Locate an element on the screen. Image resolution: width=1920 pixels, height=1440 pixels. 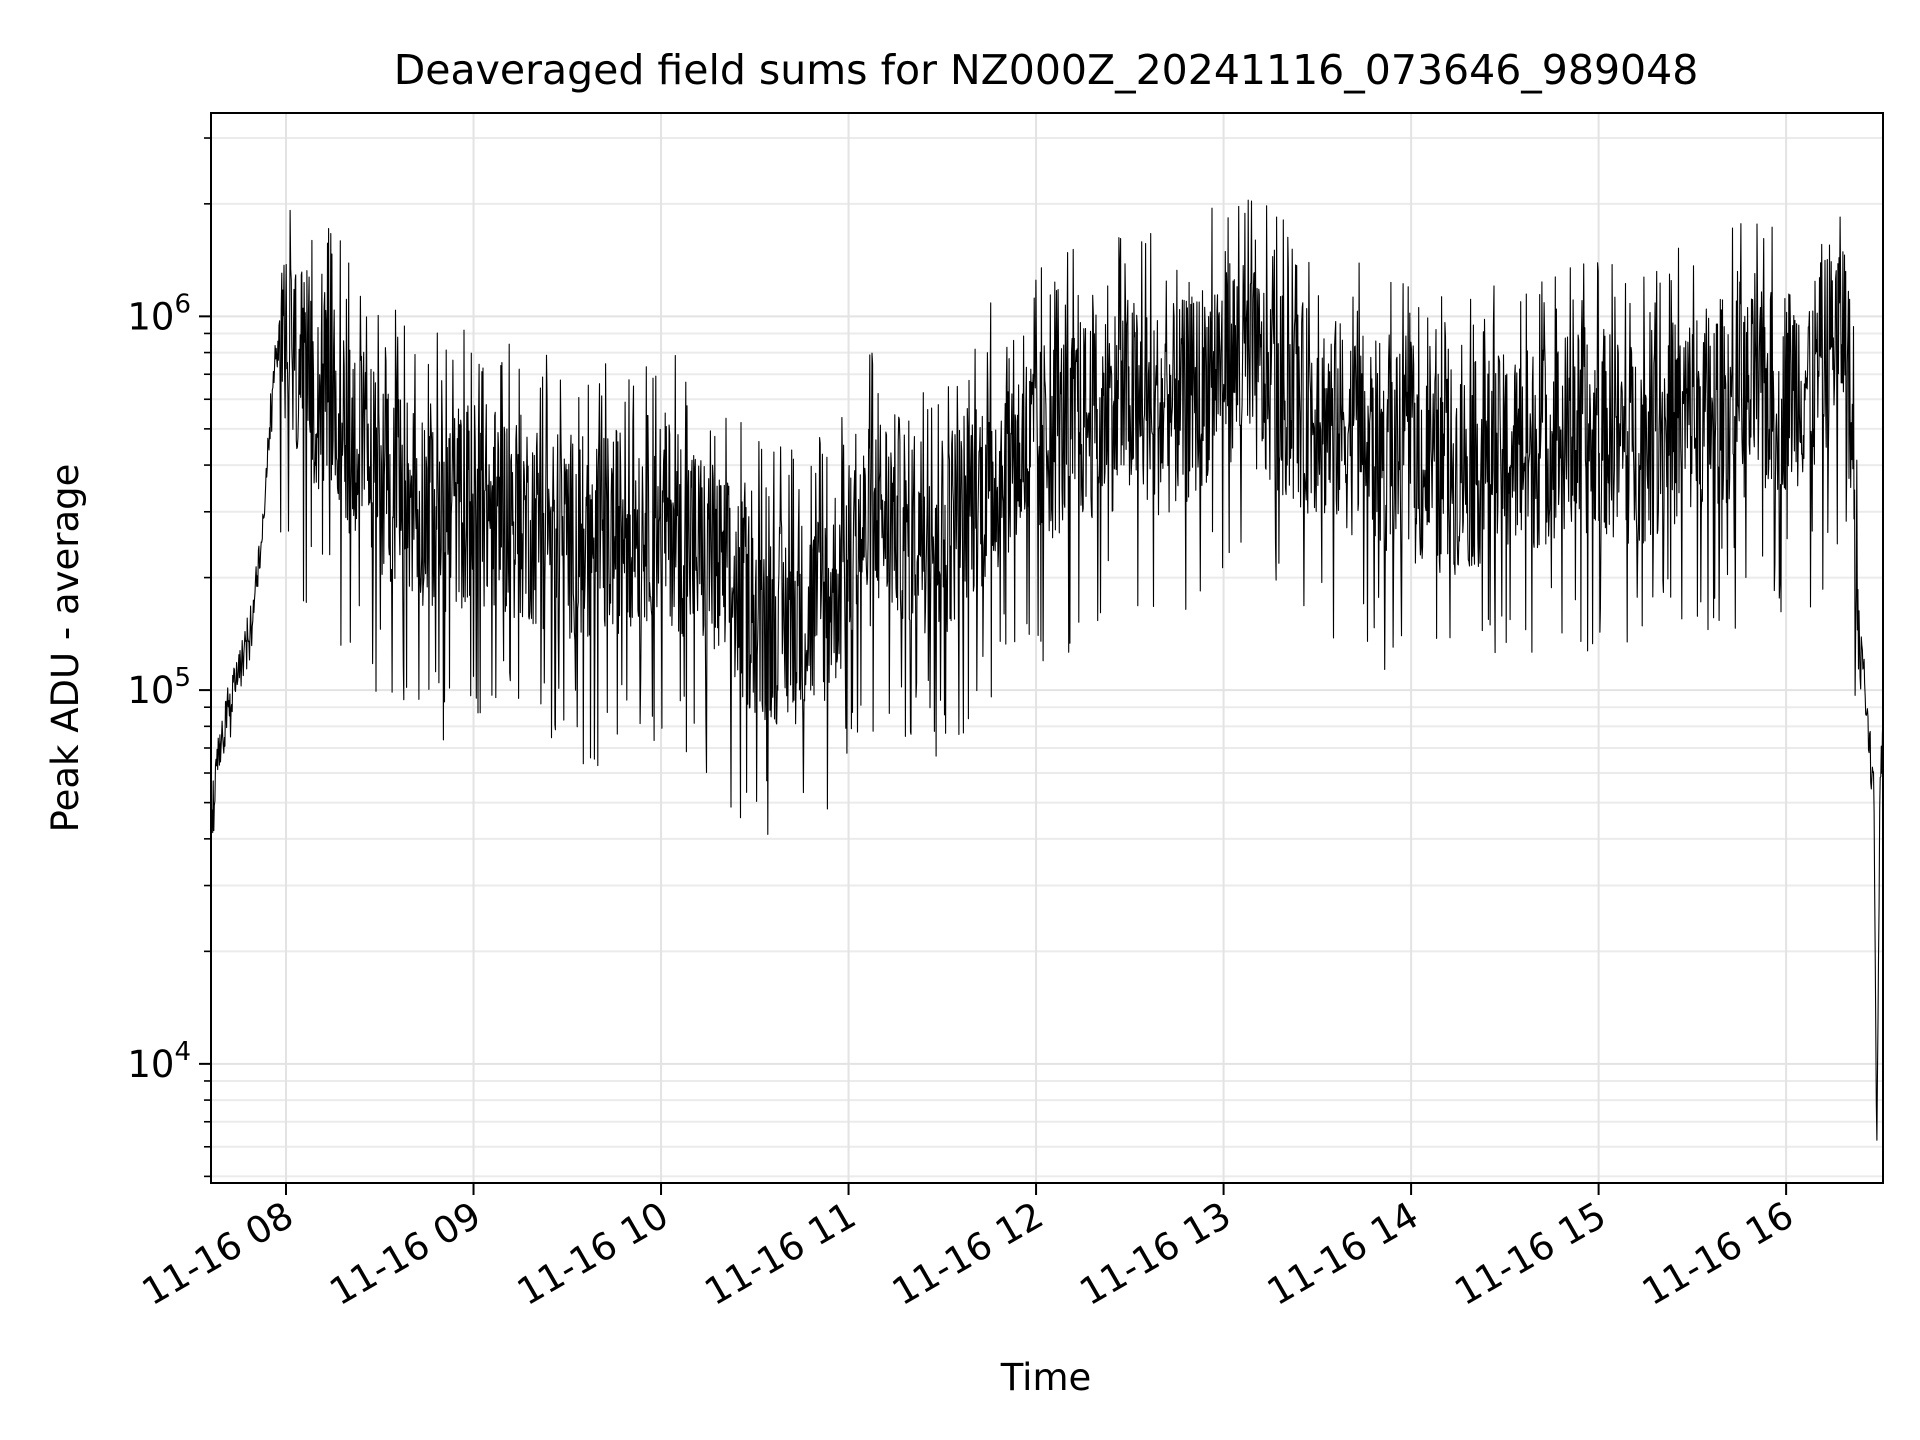
x-axis-label: Time is located at coordinates (1046, 1377).